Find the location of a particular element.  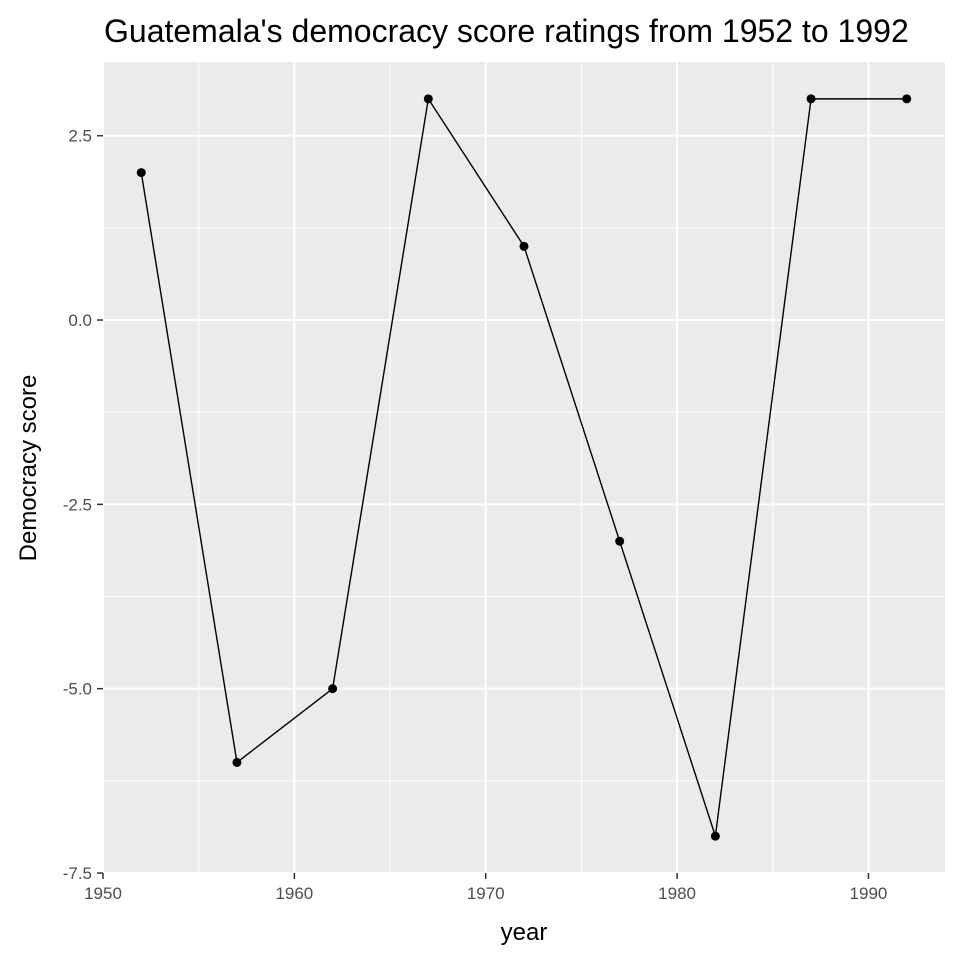

y-tick-label: -2.5 is located at coordinates (77, 504).